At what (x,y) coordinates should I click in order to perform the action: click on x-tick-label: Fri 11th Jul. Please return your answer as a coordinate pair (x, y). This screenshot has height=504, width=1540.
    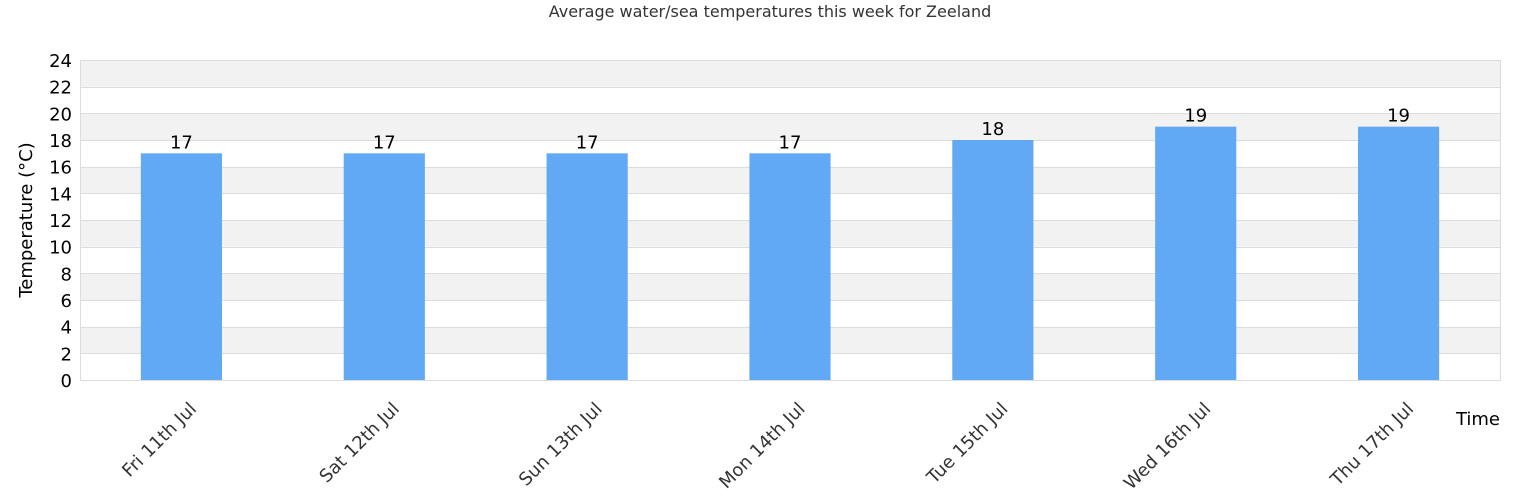
    Looking at the image, I should click on (159, 440).